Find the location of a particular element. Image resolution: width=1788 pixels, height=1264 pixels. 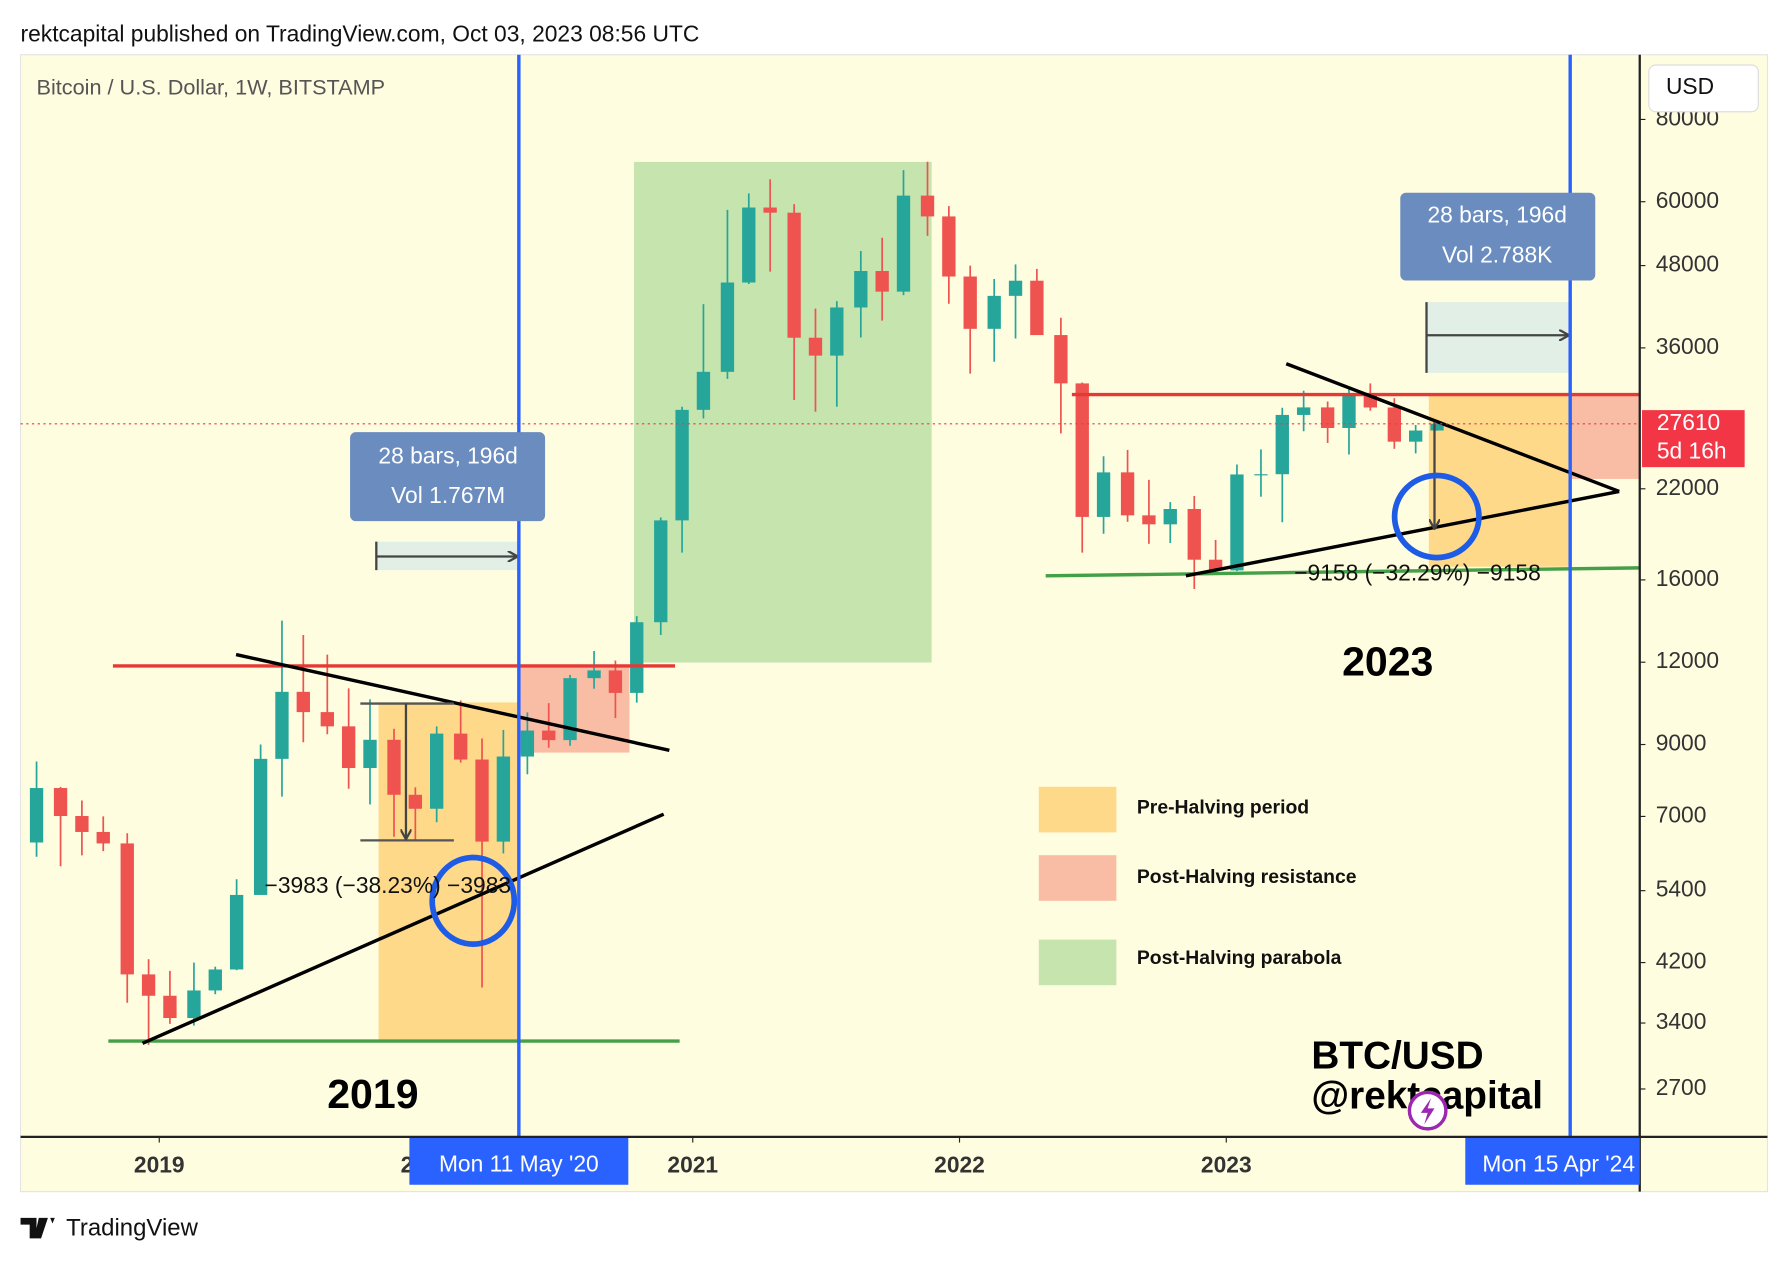

y-tick-label: 12000 is located at coordinates (1687, 660).